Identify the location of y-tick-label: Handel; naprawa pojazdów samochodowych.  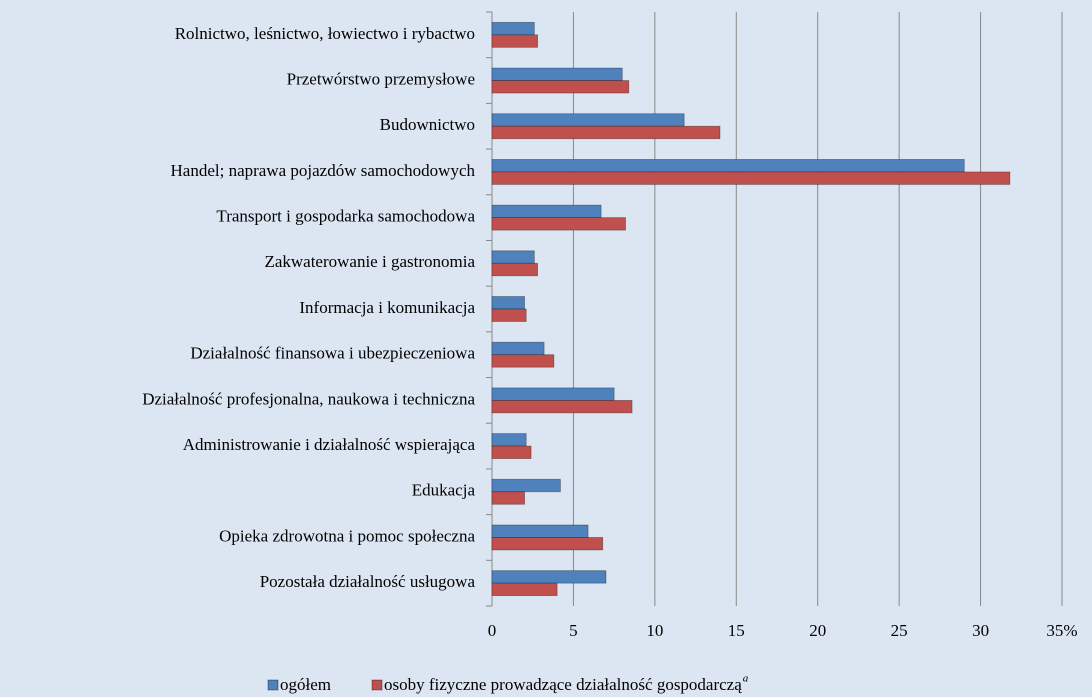
(323, 170).